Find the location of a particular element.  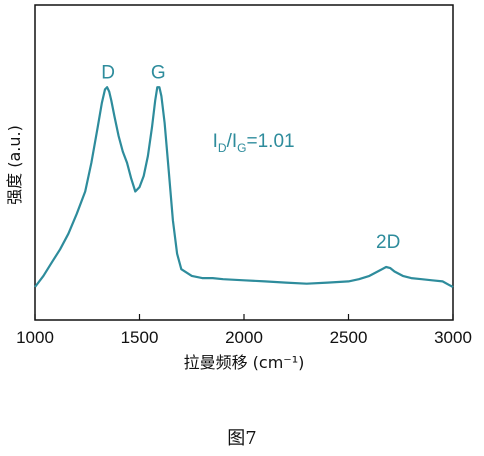

intensity-ratio-label: ID/IG=1.01 is located at coordinates (254, 143).